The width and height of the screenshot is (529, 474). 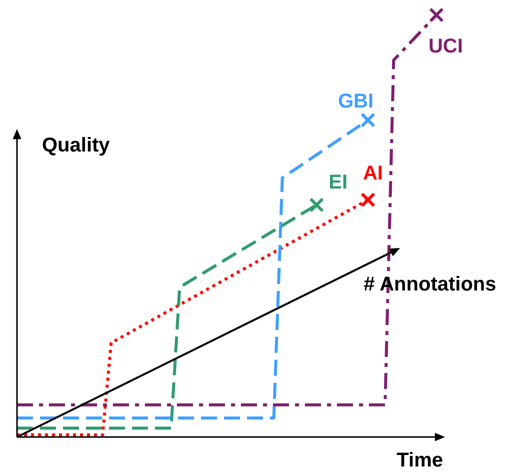 I want to click on series-label: AI, so click(x=372, y=173).